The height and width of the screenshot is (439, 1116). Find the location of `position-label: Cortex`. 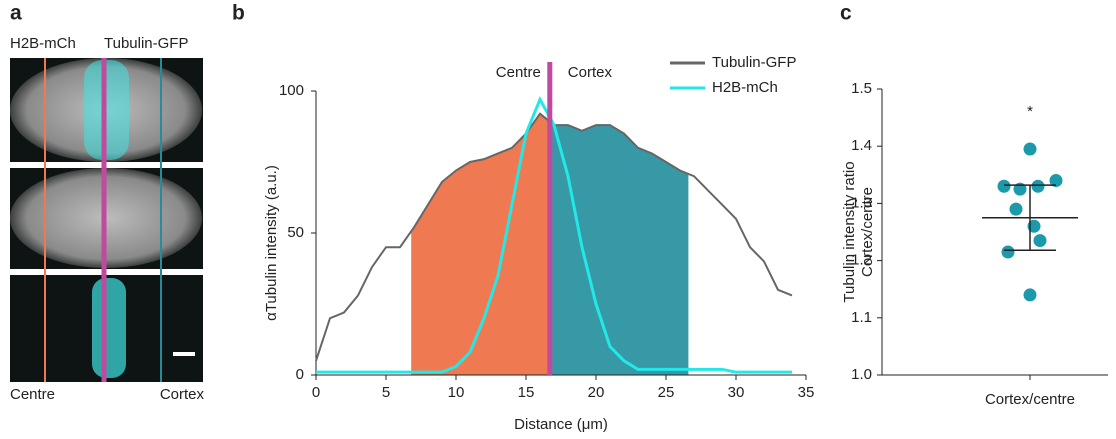

position-label: Cortex is located at coordinates (182, 394).